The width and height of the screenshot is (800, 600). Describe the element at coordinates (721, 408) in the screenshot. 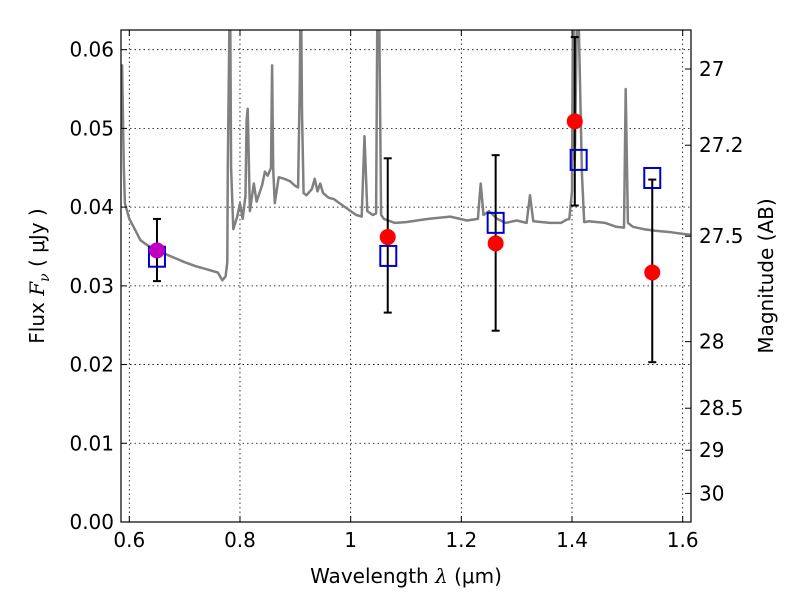

I see `y2-tick-label: 28.5` at that location.